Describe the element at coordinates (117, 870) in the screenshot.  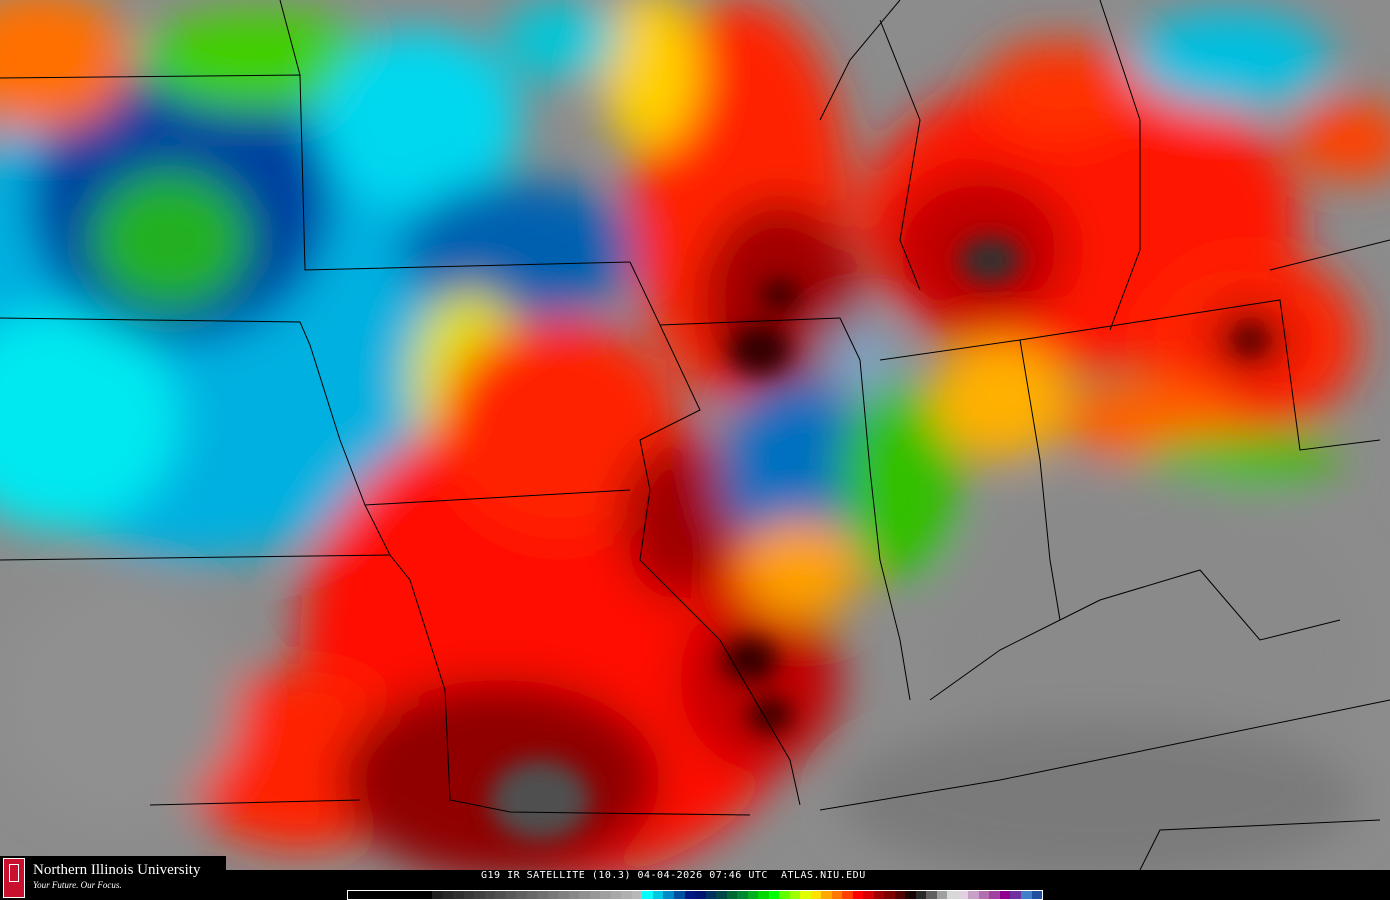
I see `university-name: Northern Illinois University` at that location.